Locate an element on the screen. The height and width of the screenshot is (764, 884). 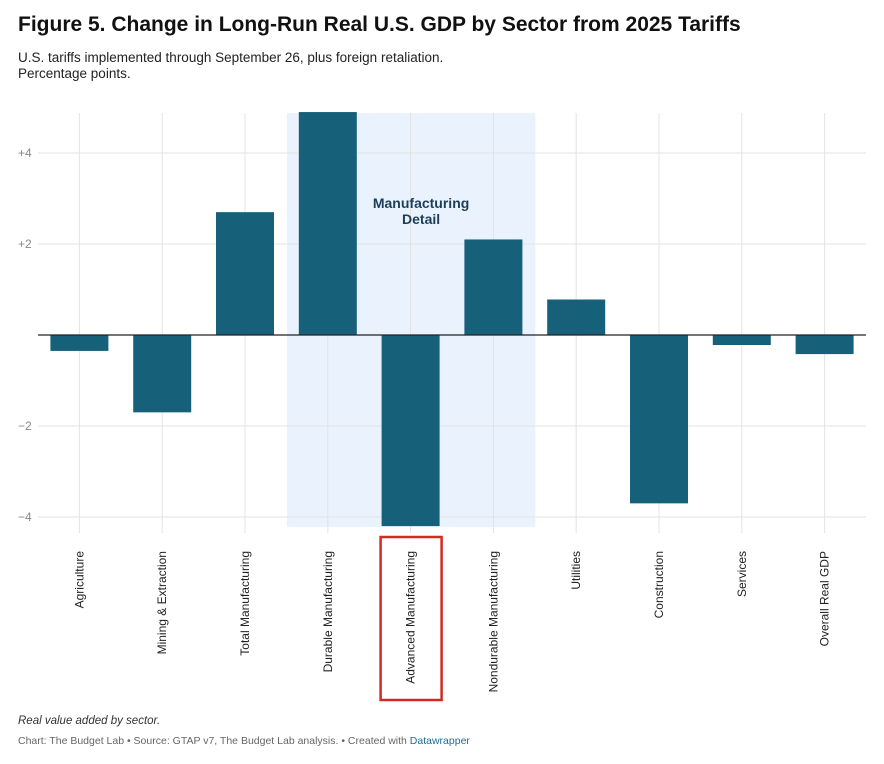
y-tick-label: +4 is located at coordinates (25, 153).